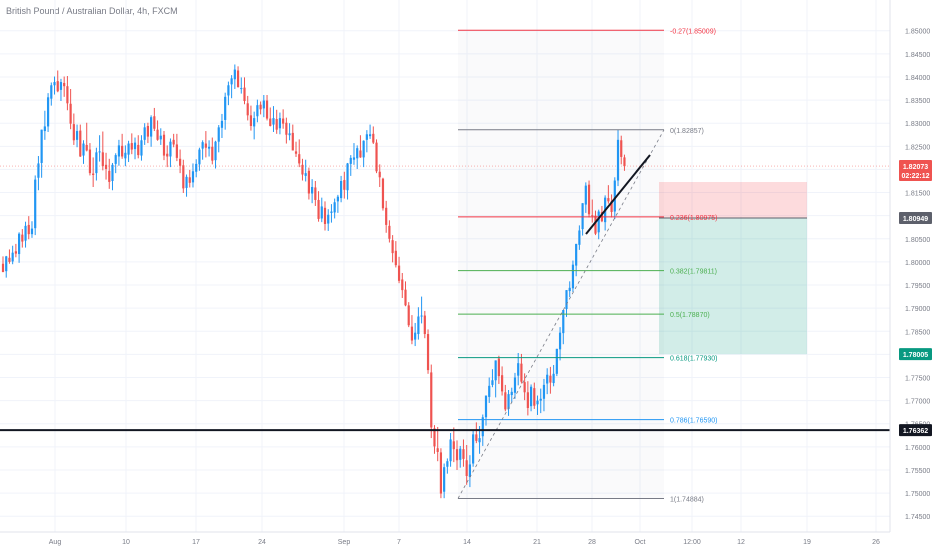  I want to click on time-tick-label: 14, so click(467, 542).